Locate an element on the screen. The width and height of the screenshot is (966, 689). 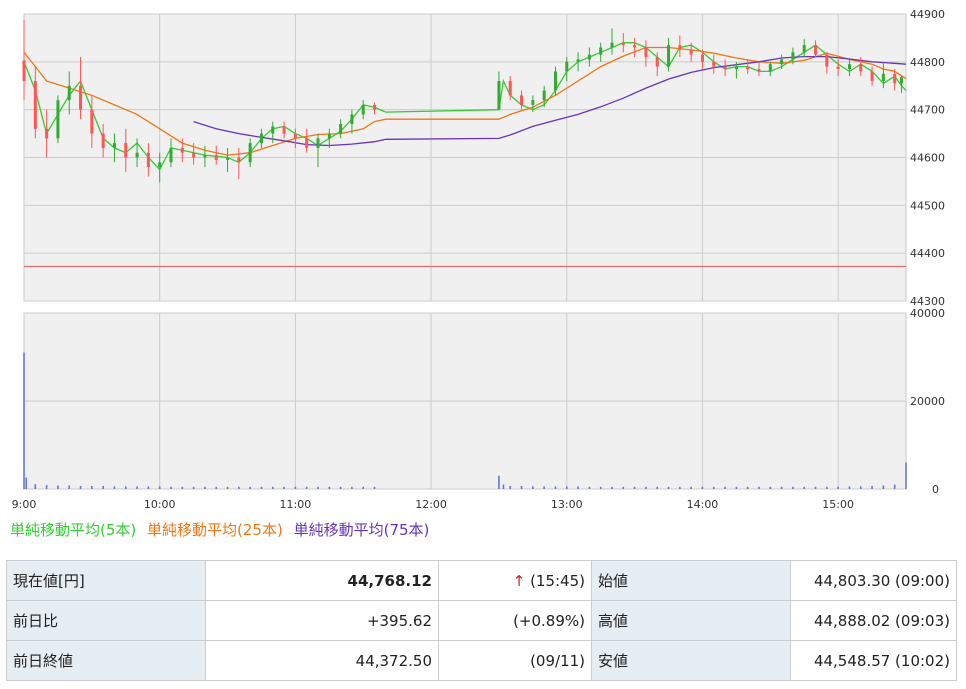
current-time-cell: ↑ (15:45) is located at coordinates (515, 580).